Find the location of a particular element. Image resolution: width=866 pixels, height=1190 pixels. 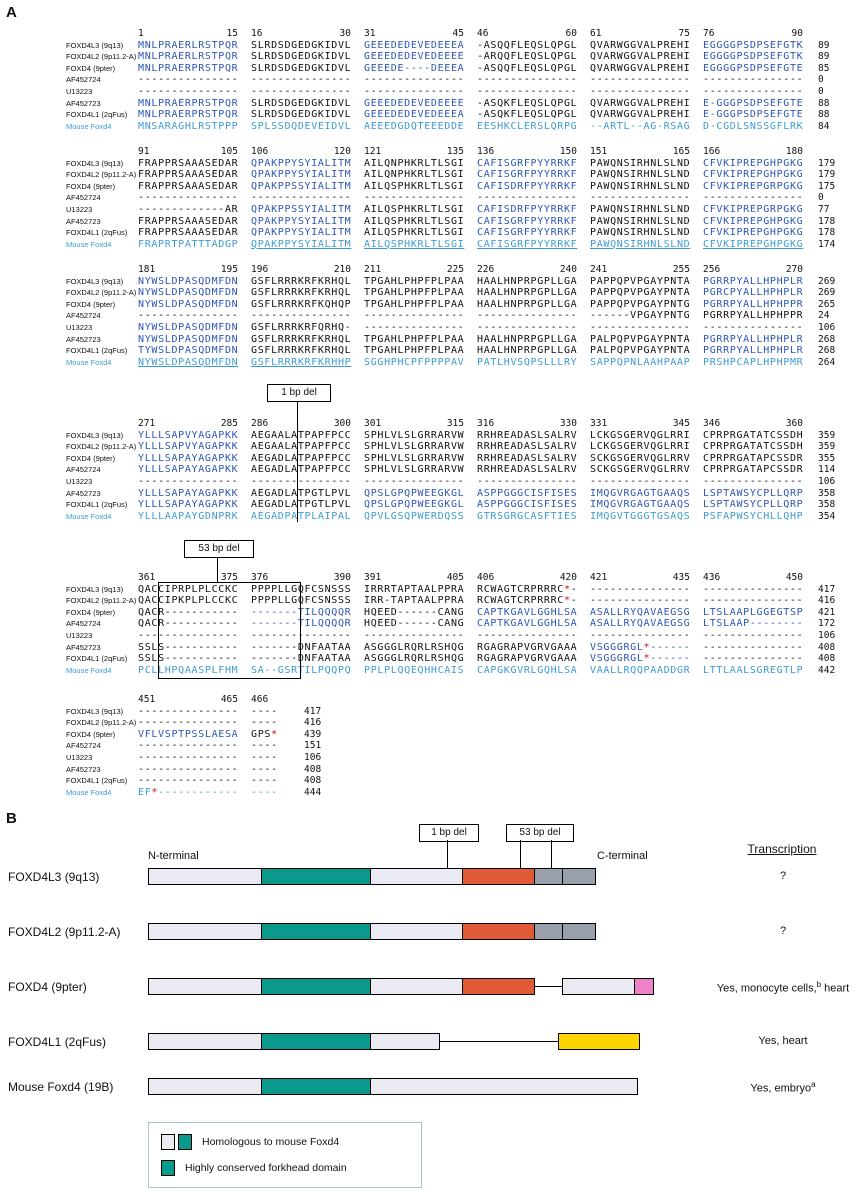

legend-swatch-teal is located at coordinates (185, 1142).